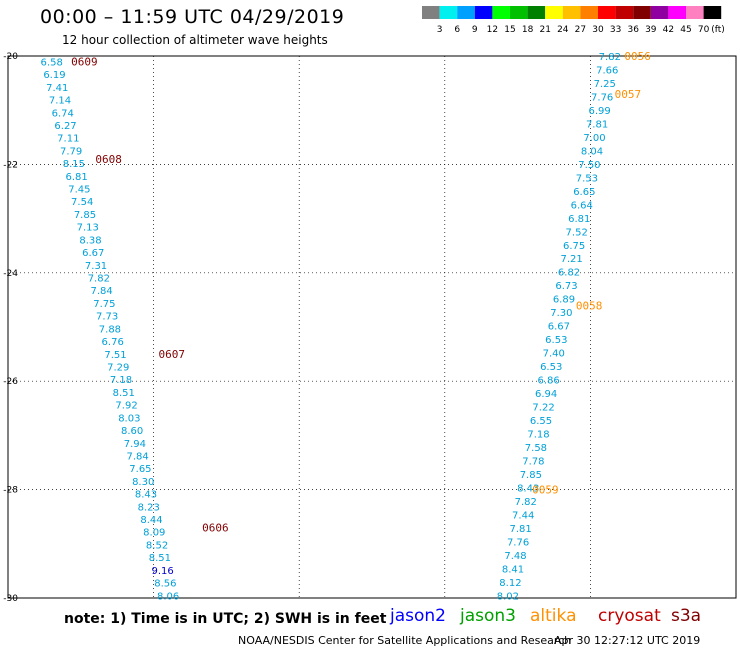 This screenshot has height=650, width=740. What do you see at coordinates (510, 583) in the screenshot?
I see `wave-height-east: 8.12` at bounding box center [510, 583].